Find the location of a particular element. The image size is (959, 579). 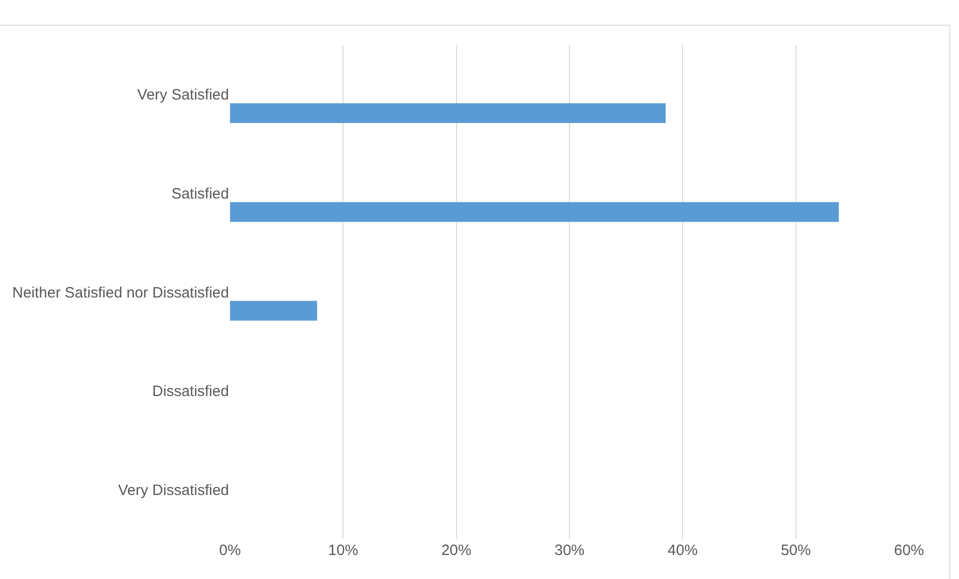

x-tick-label: 60% is located at coordinates (909, 550).